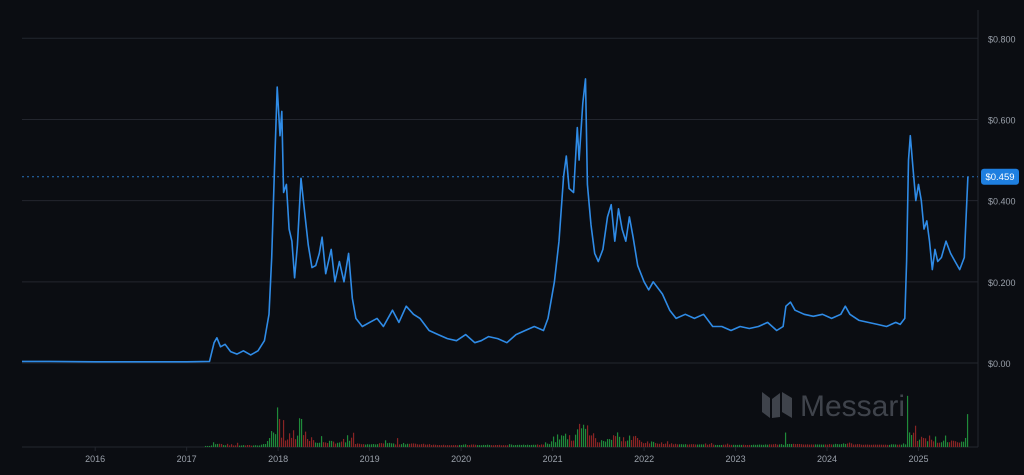  Describe the element at coordinates (833, 406) in the screenshot. I see `watermark: Messari` at that location.